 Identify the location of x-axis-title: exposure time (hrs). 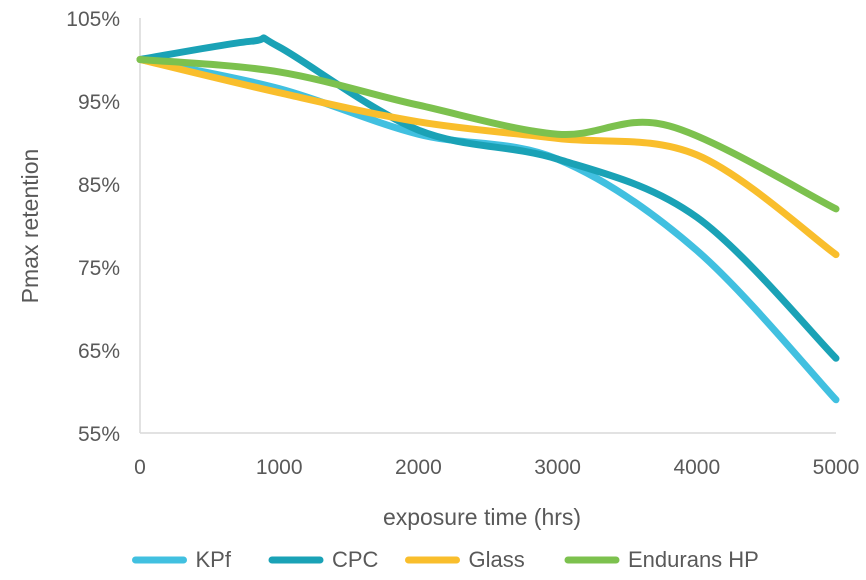
(482, 517).